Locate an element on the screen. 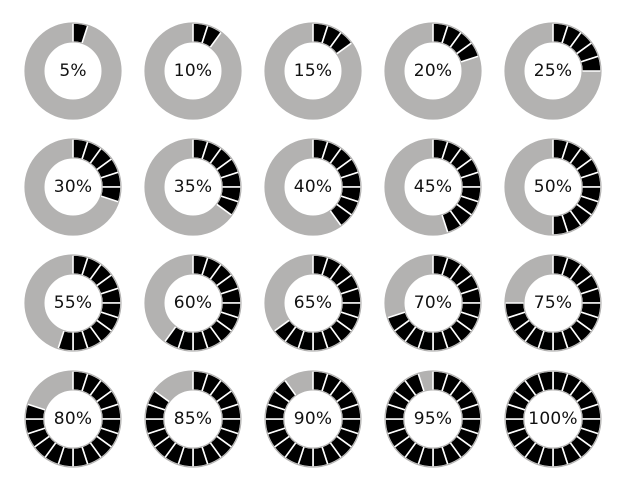 The width and height of the screenshot is (626, 488). progress-ring-70: 70% is located at coordinates (433, 303).